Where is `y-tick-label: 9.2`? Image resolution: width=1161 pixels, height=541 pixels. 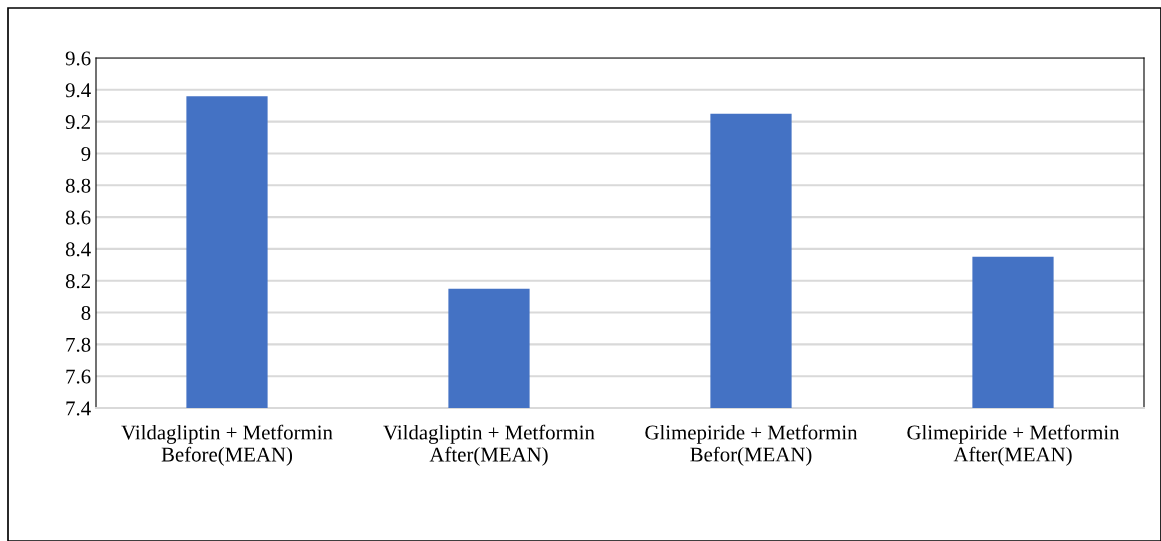 y-tick-label: 9.2 is located at coordinates (77, 122).